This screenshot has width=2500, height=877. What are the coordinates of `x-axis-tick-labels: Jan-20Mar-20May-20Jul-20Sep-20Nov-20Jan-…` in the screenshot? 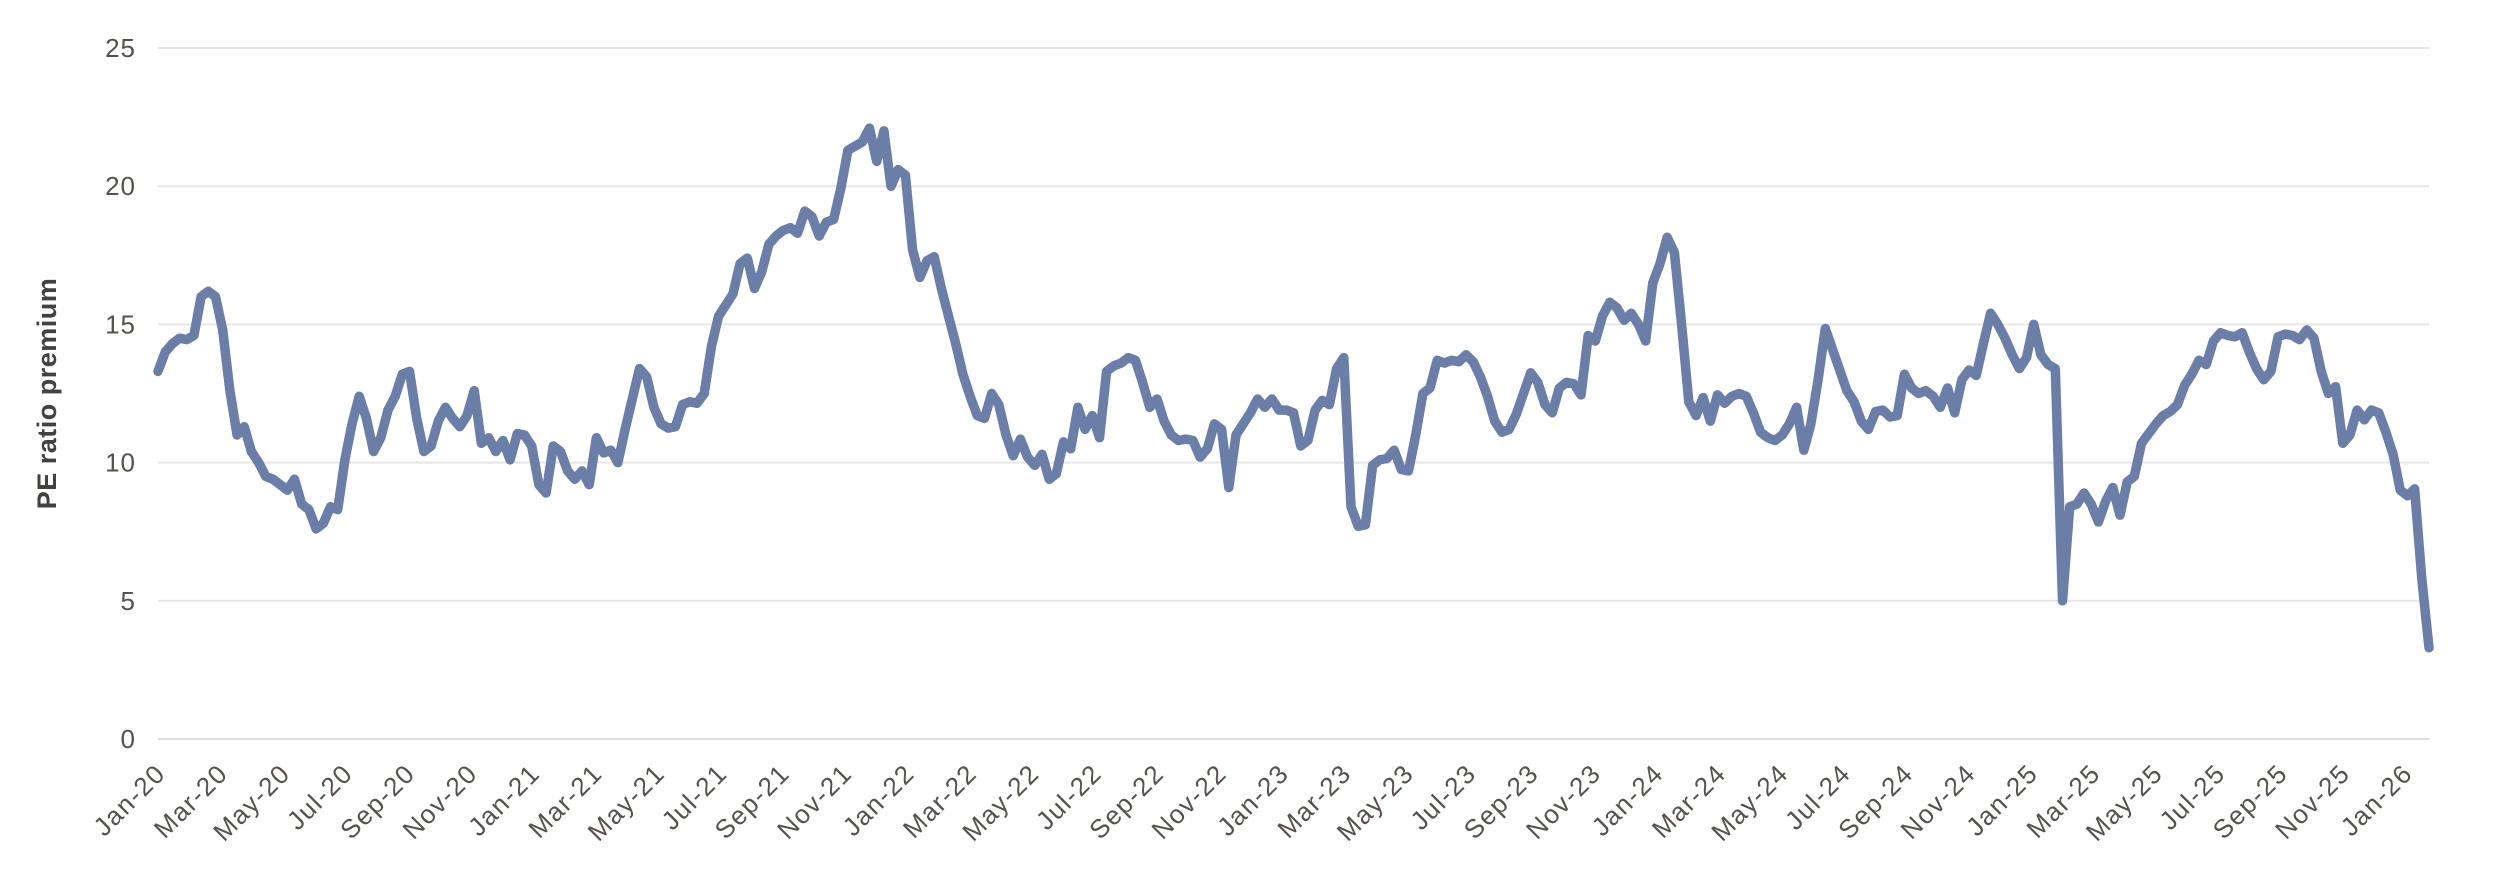 It's located at (1252, 802).